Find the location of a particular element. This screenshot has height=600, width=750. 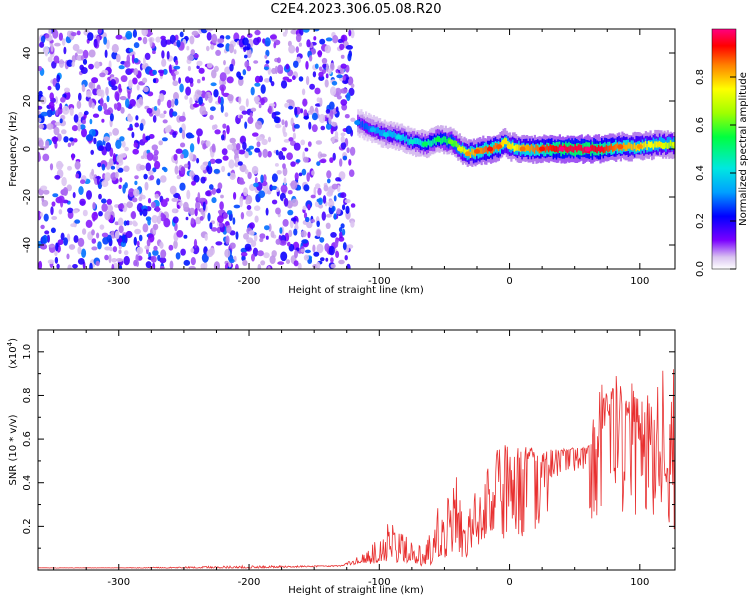

y-tick-label: 0.4 is located at coordinates (27, 483).